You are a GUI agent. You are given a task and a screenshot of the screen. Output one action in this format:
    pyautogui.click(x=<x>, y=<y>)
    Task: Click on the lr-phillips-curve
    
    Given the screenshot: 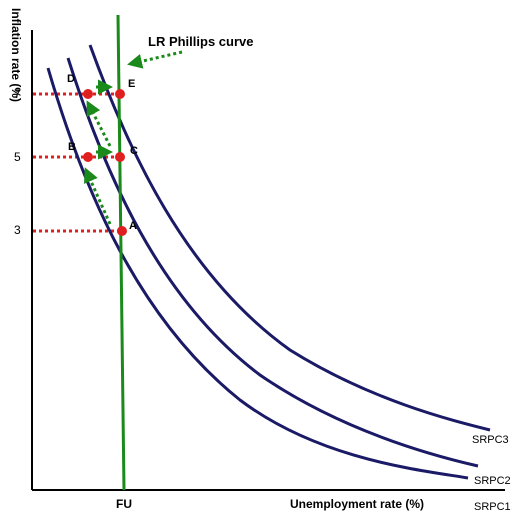 What is the action you would take?
    pyautogui.click(x=121, y=252)
    